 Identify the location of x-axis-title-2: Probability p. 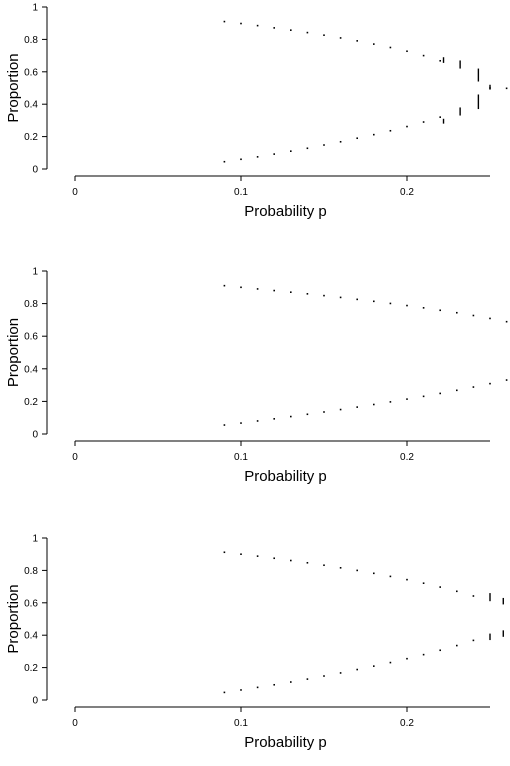
(285, 476).